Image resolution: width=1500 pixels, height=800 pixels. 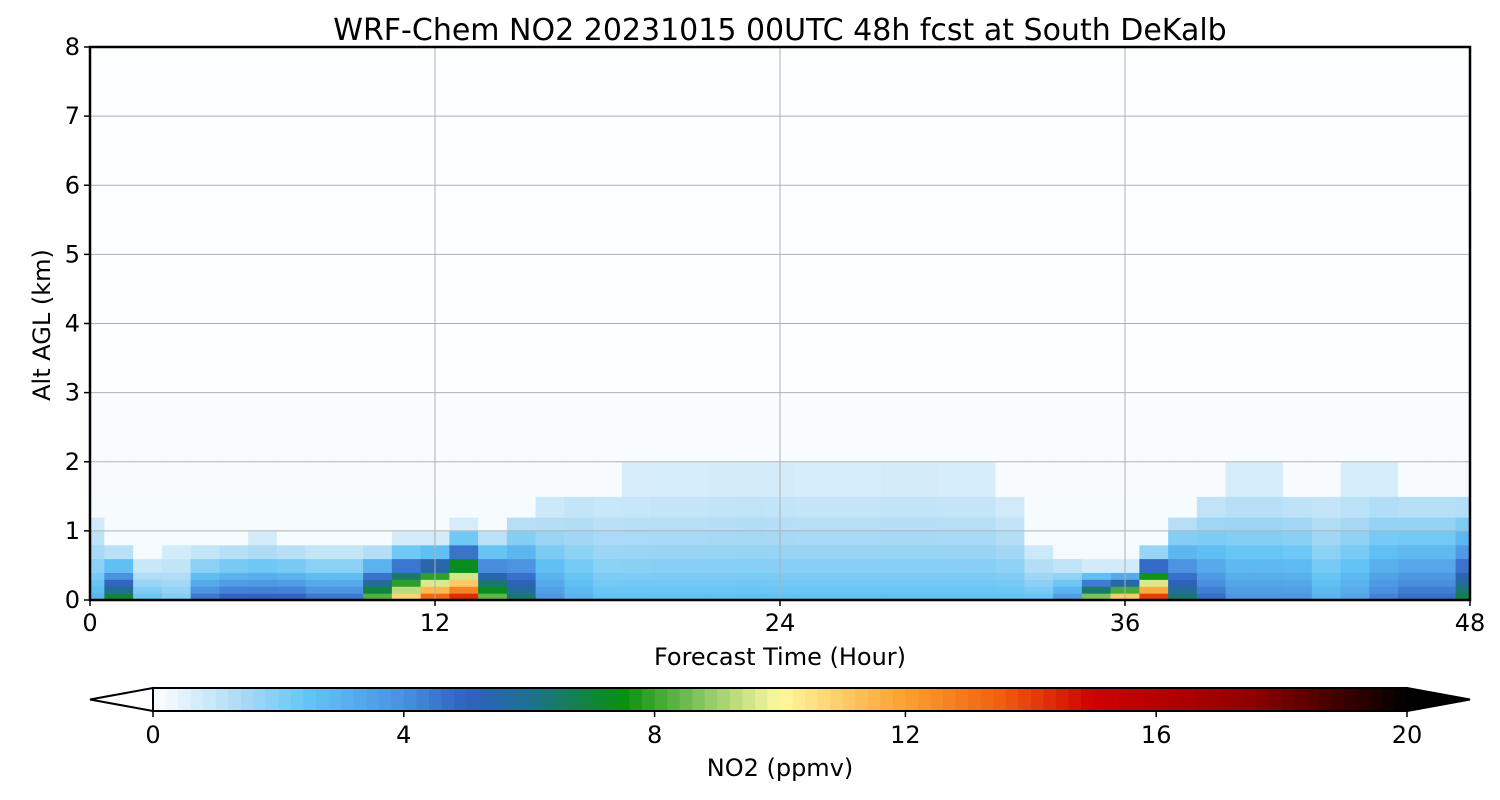 I want to click on colorbar-tick-label: 20, so click(x=1407, y=735).